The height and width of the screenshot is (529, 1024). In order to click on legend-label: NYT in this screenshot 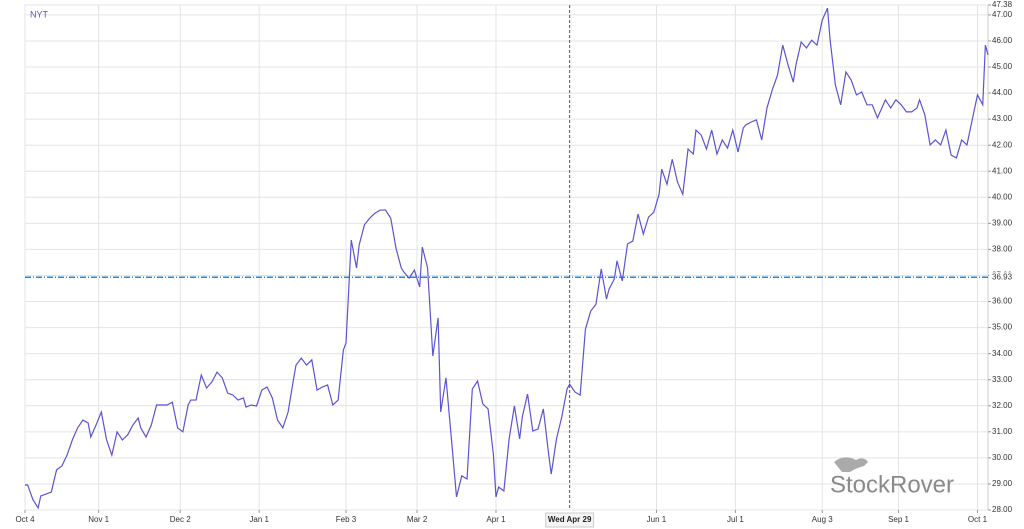, I will do `click(39, 14)`.